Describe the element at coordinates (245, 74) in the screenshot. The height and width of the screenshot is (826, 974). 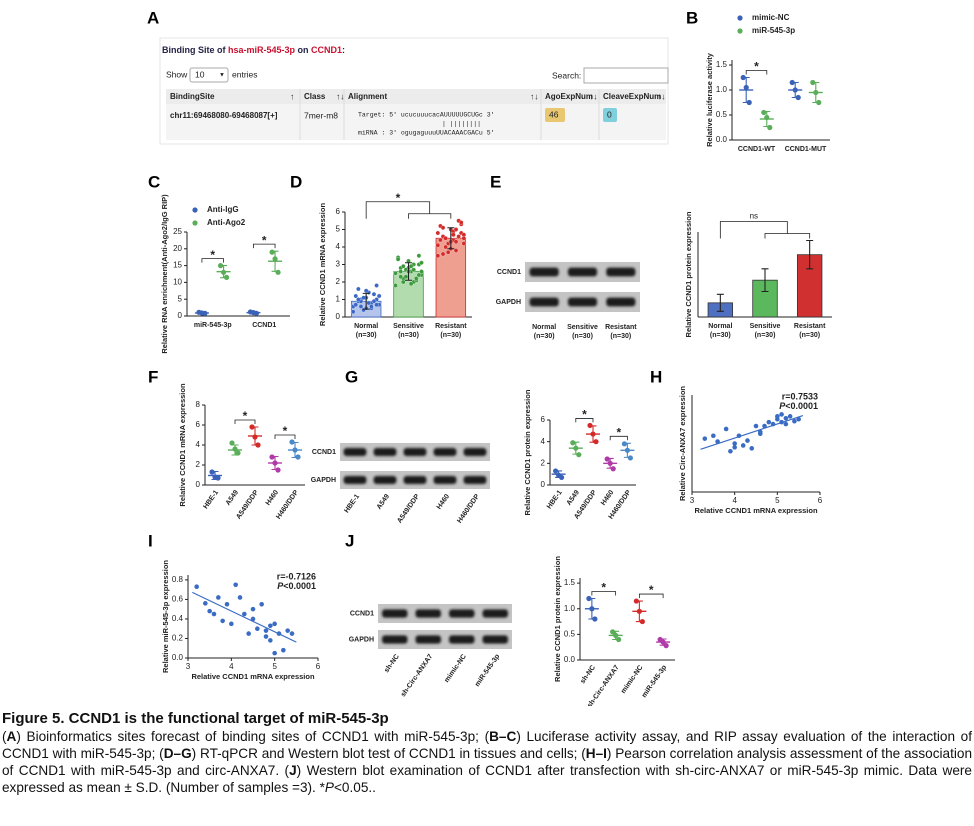
I see `entries-label: entries` at that location.